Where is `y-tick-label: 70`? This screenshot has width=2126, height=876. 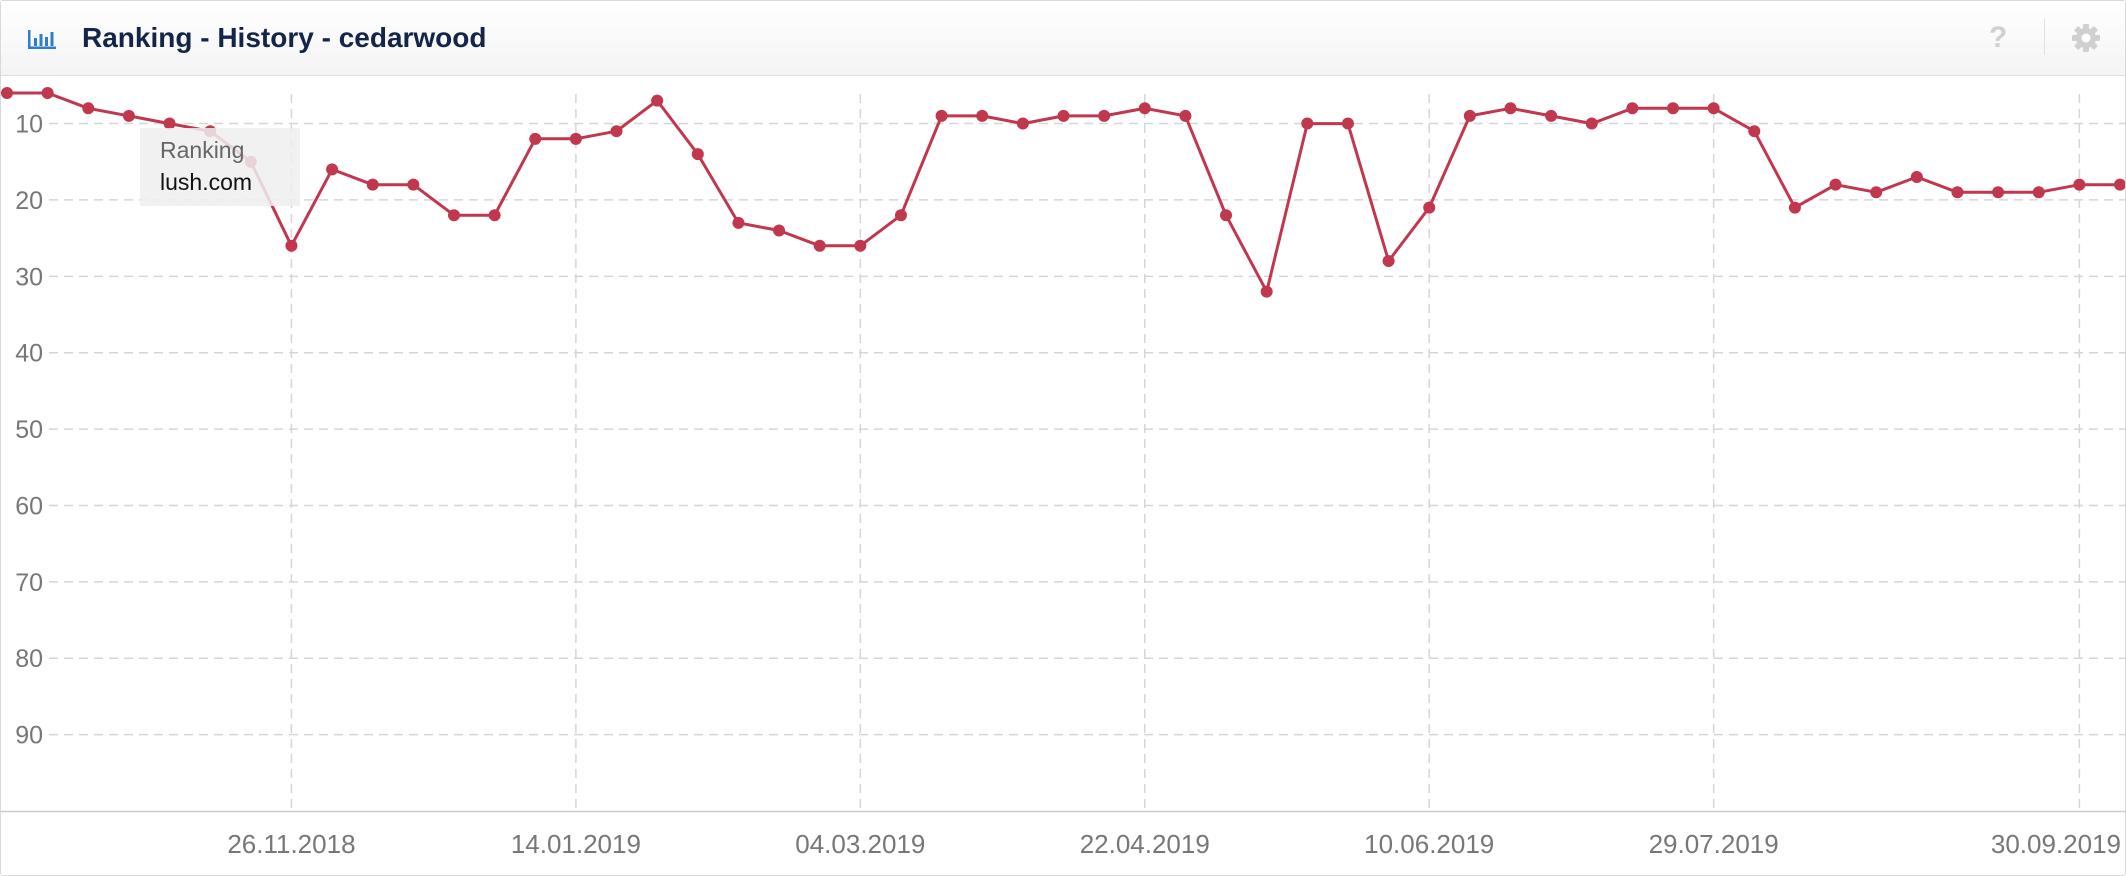 y-tick-label: 70 is located at coordinates (29, 583).